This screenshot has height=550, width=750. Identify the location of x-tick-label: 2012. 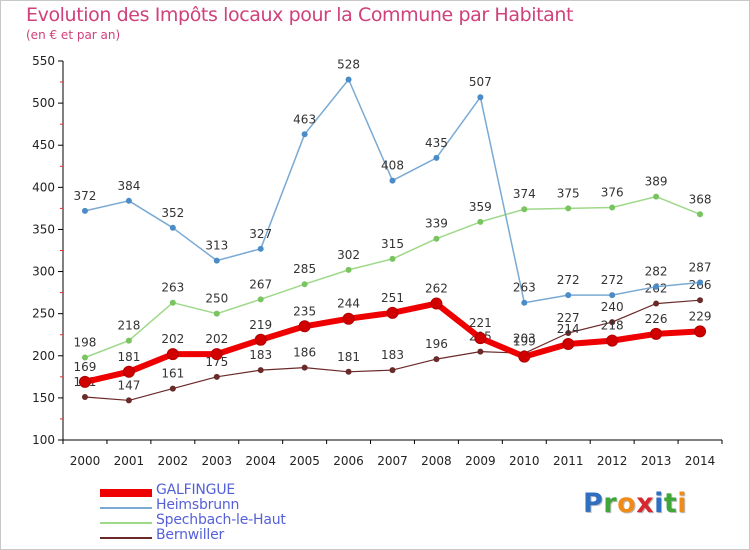
(612, 461).